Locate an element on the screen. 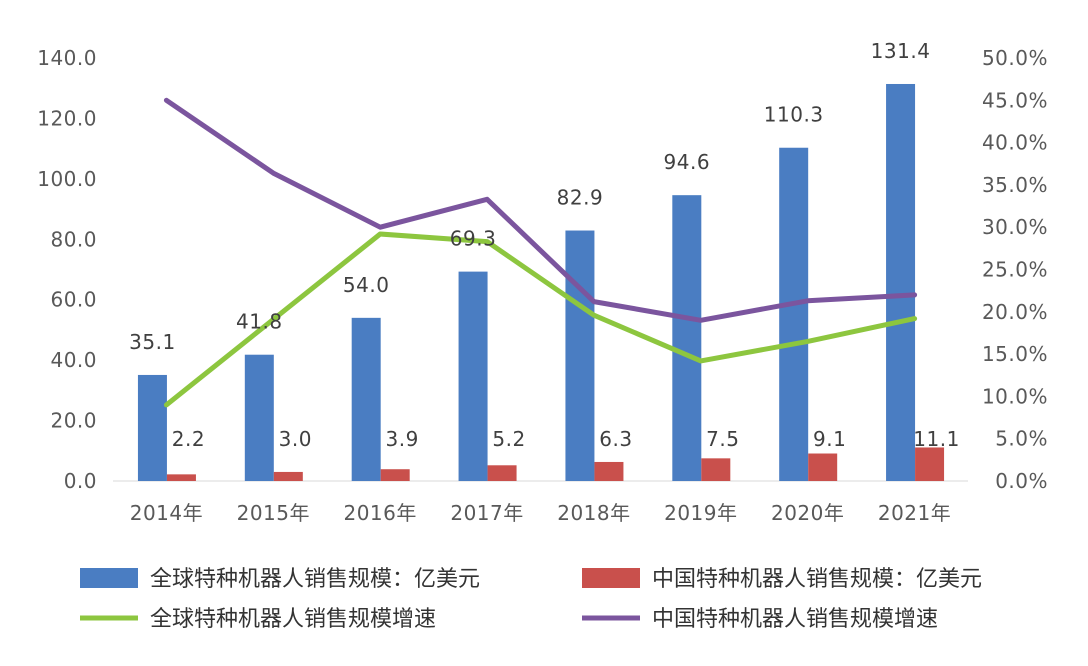 This screenshot has width=1088, height=666. legend-item: 全球特种机器人销售规模增速 is located at coordinates (258, 619).